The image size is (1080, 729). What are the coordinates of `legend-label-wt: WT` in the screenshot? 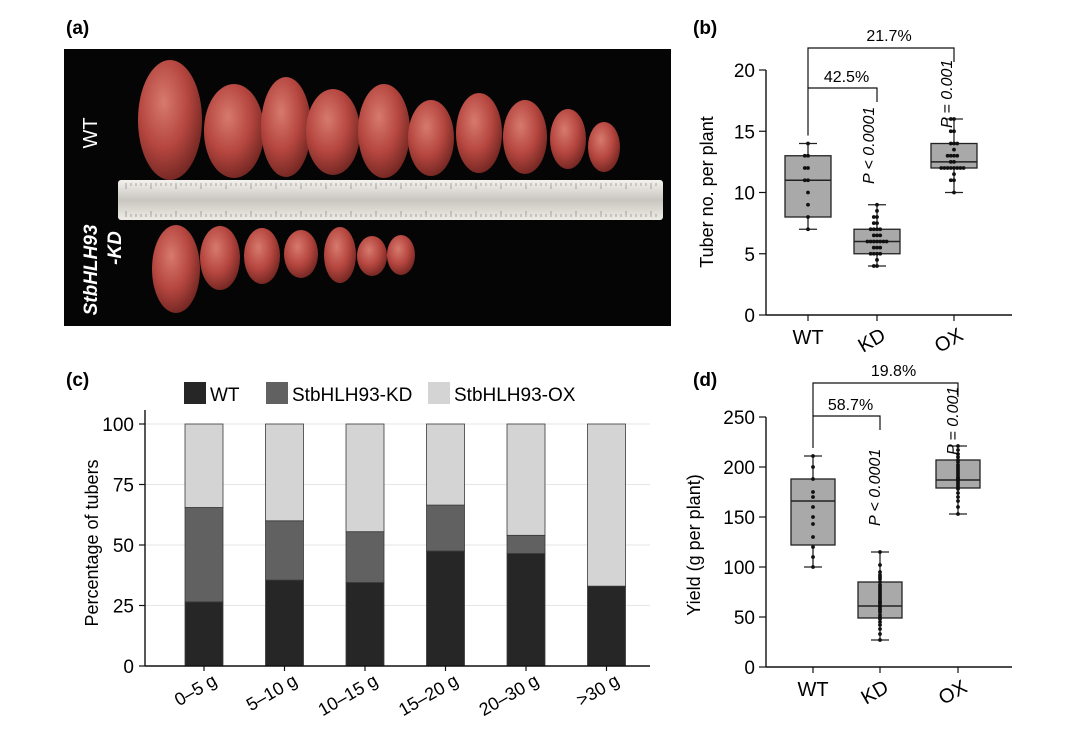 It's located at (225, 395).